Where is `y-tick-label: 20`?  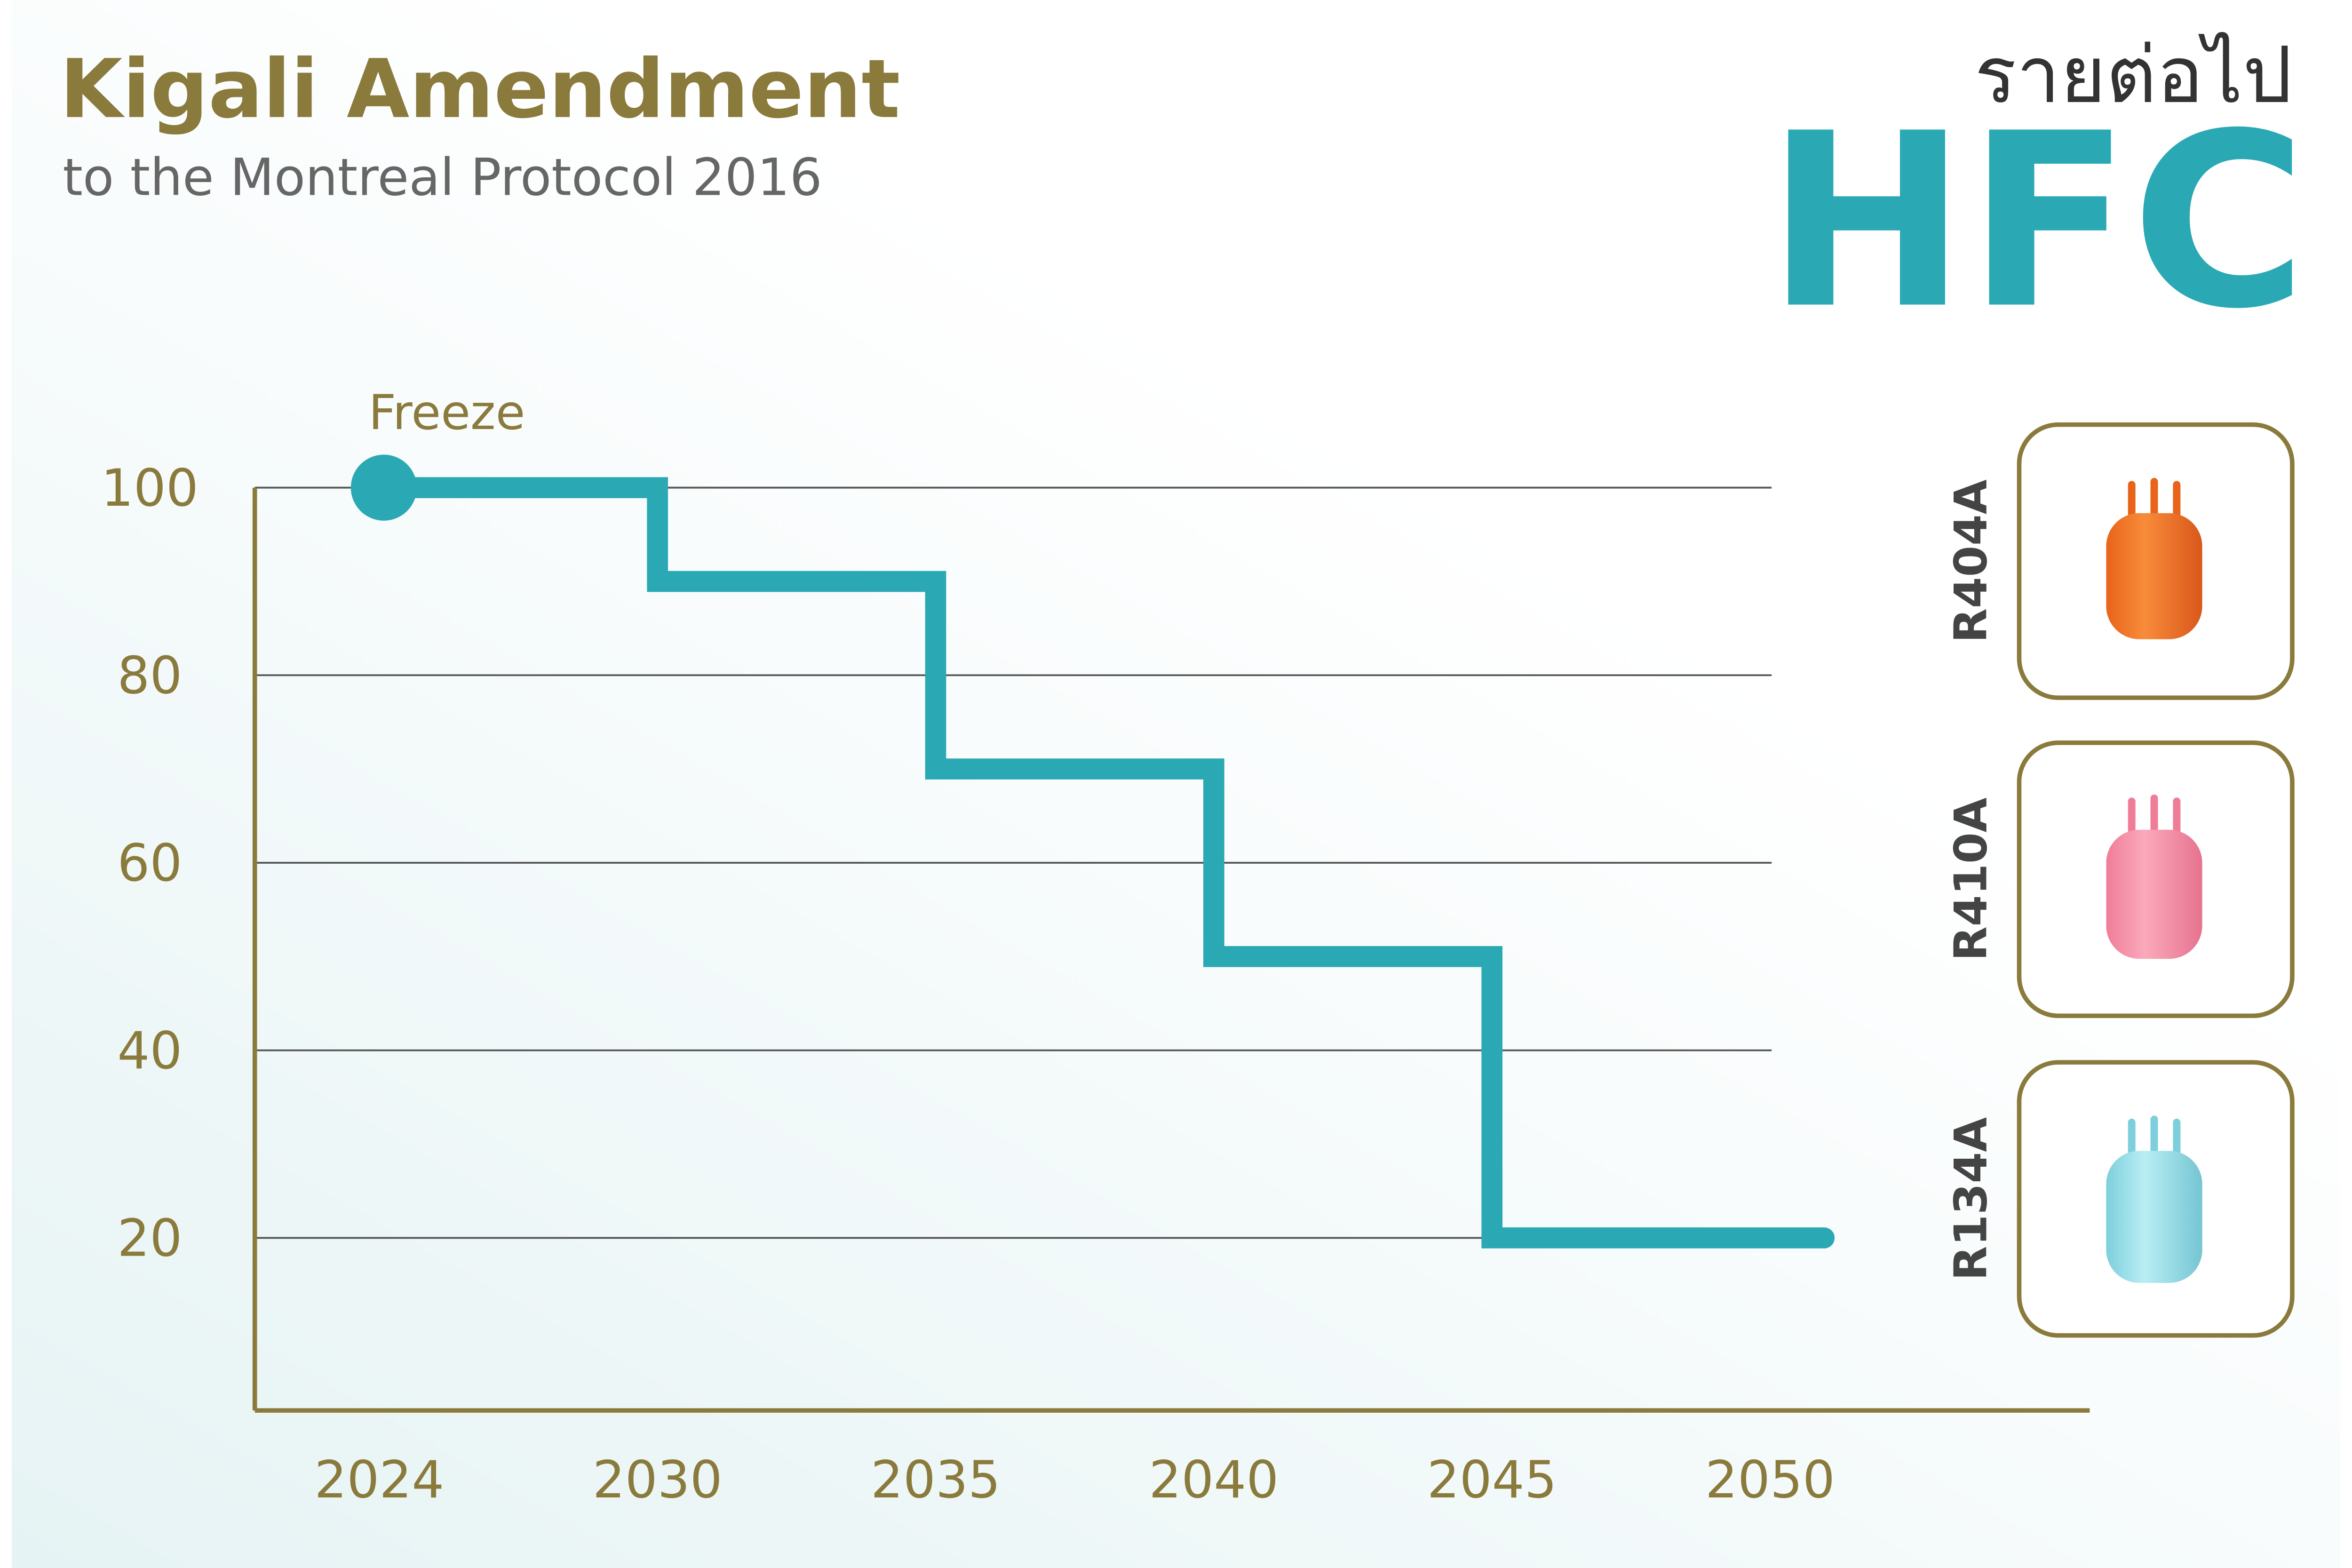 y-tick-label: 20 is located at coordinates (149, 1238).